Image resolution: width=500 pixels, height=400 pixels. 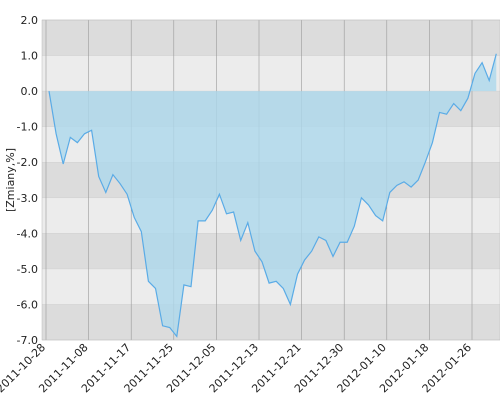 What do you see at coordinates (27, 304) in the screenshot?
I see `y-tick-label: -6.0` at bounding box center [27, 304].